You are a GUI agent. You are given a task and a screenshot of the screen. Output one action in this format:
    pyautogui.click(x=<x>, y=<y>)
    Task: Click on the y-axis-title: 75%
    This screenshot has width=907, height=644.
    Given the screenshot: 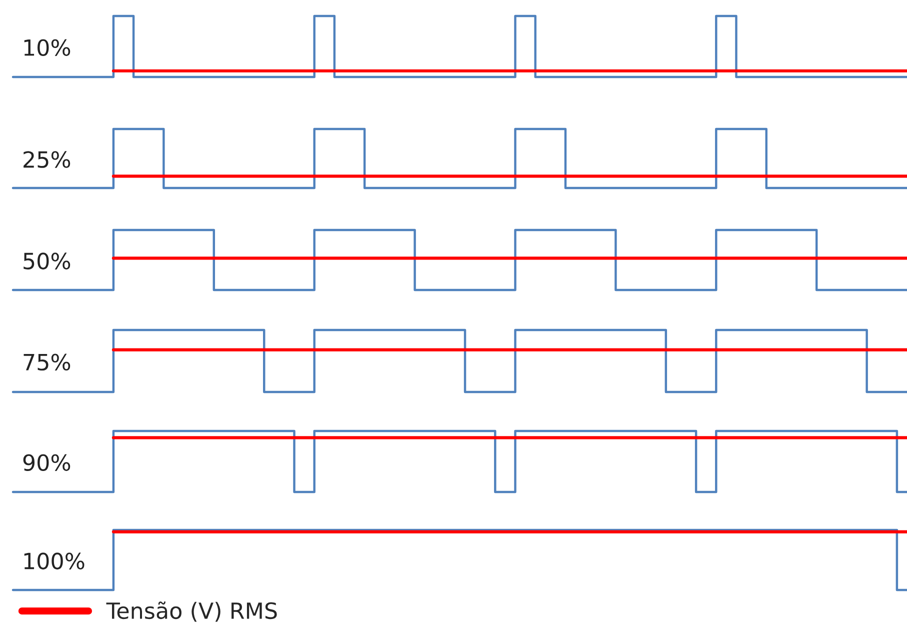 What is the action you would take?
    pyautogui.click(x=47, y=362)
    